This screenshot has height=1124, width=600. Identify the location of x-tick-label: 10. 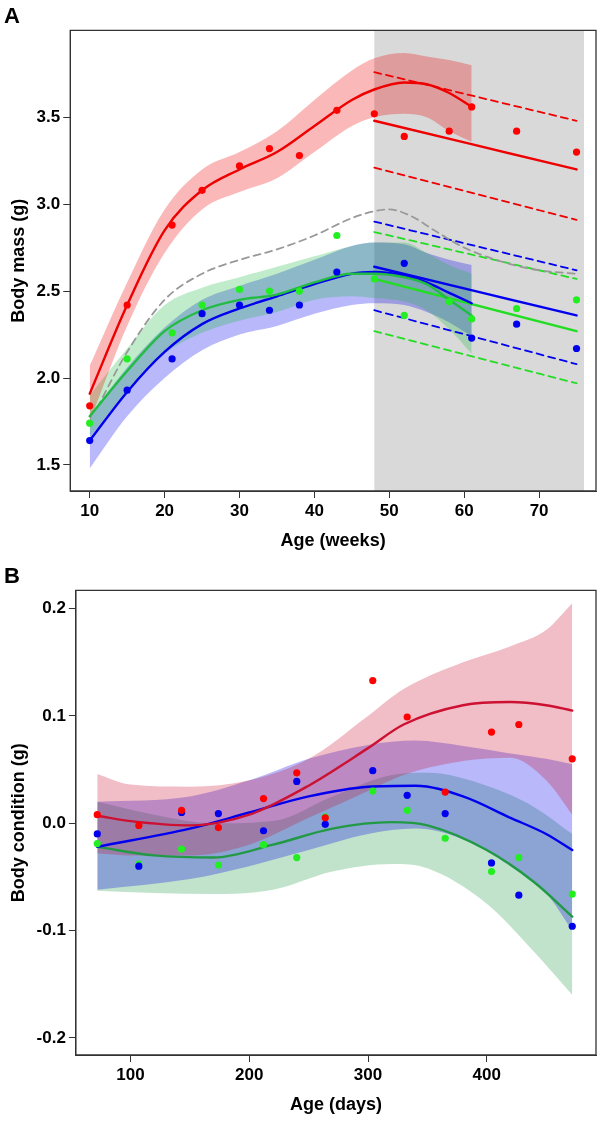
(90, 510).